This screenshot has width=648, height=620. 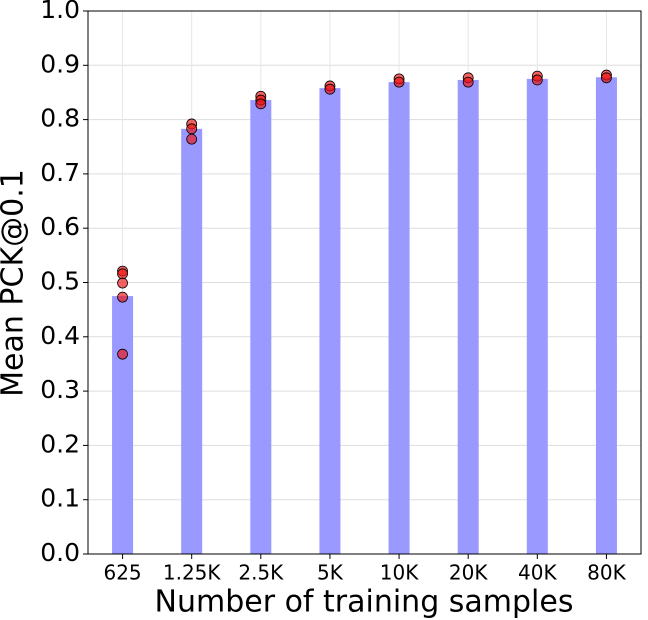 I want to click on x-tick-label: 625, so click(x=122, y=573).